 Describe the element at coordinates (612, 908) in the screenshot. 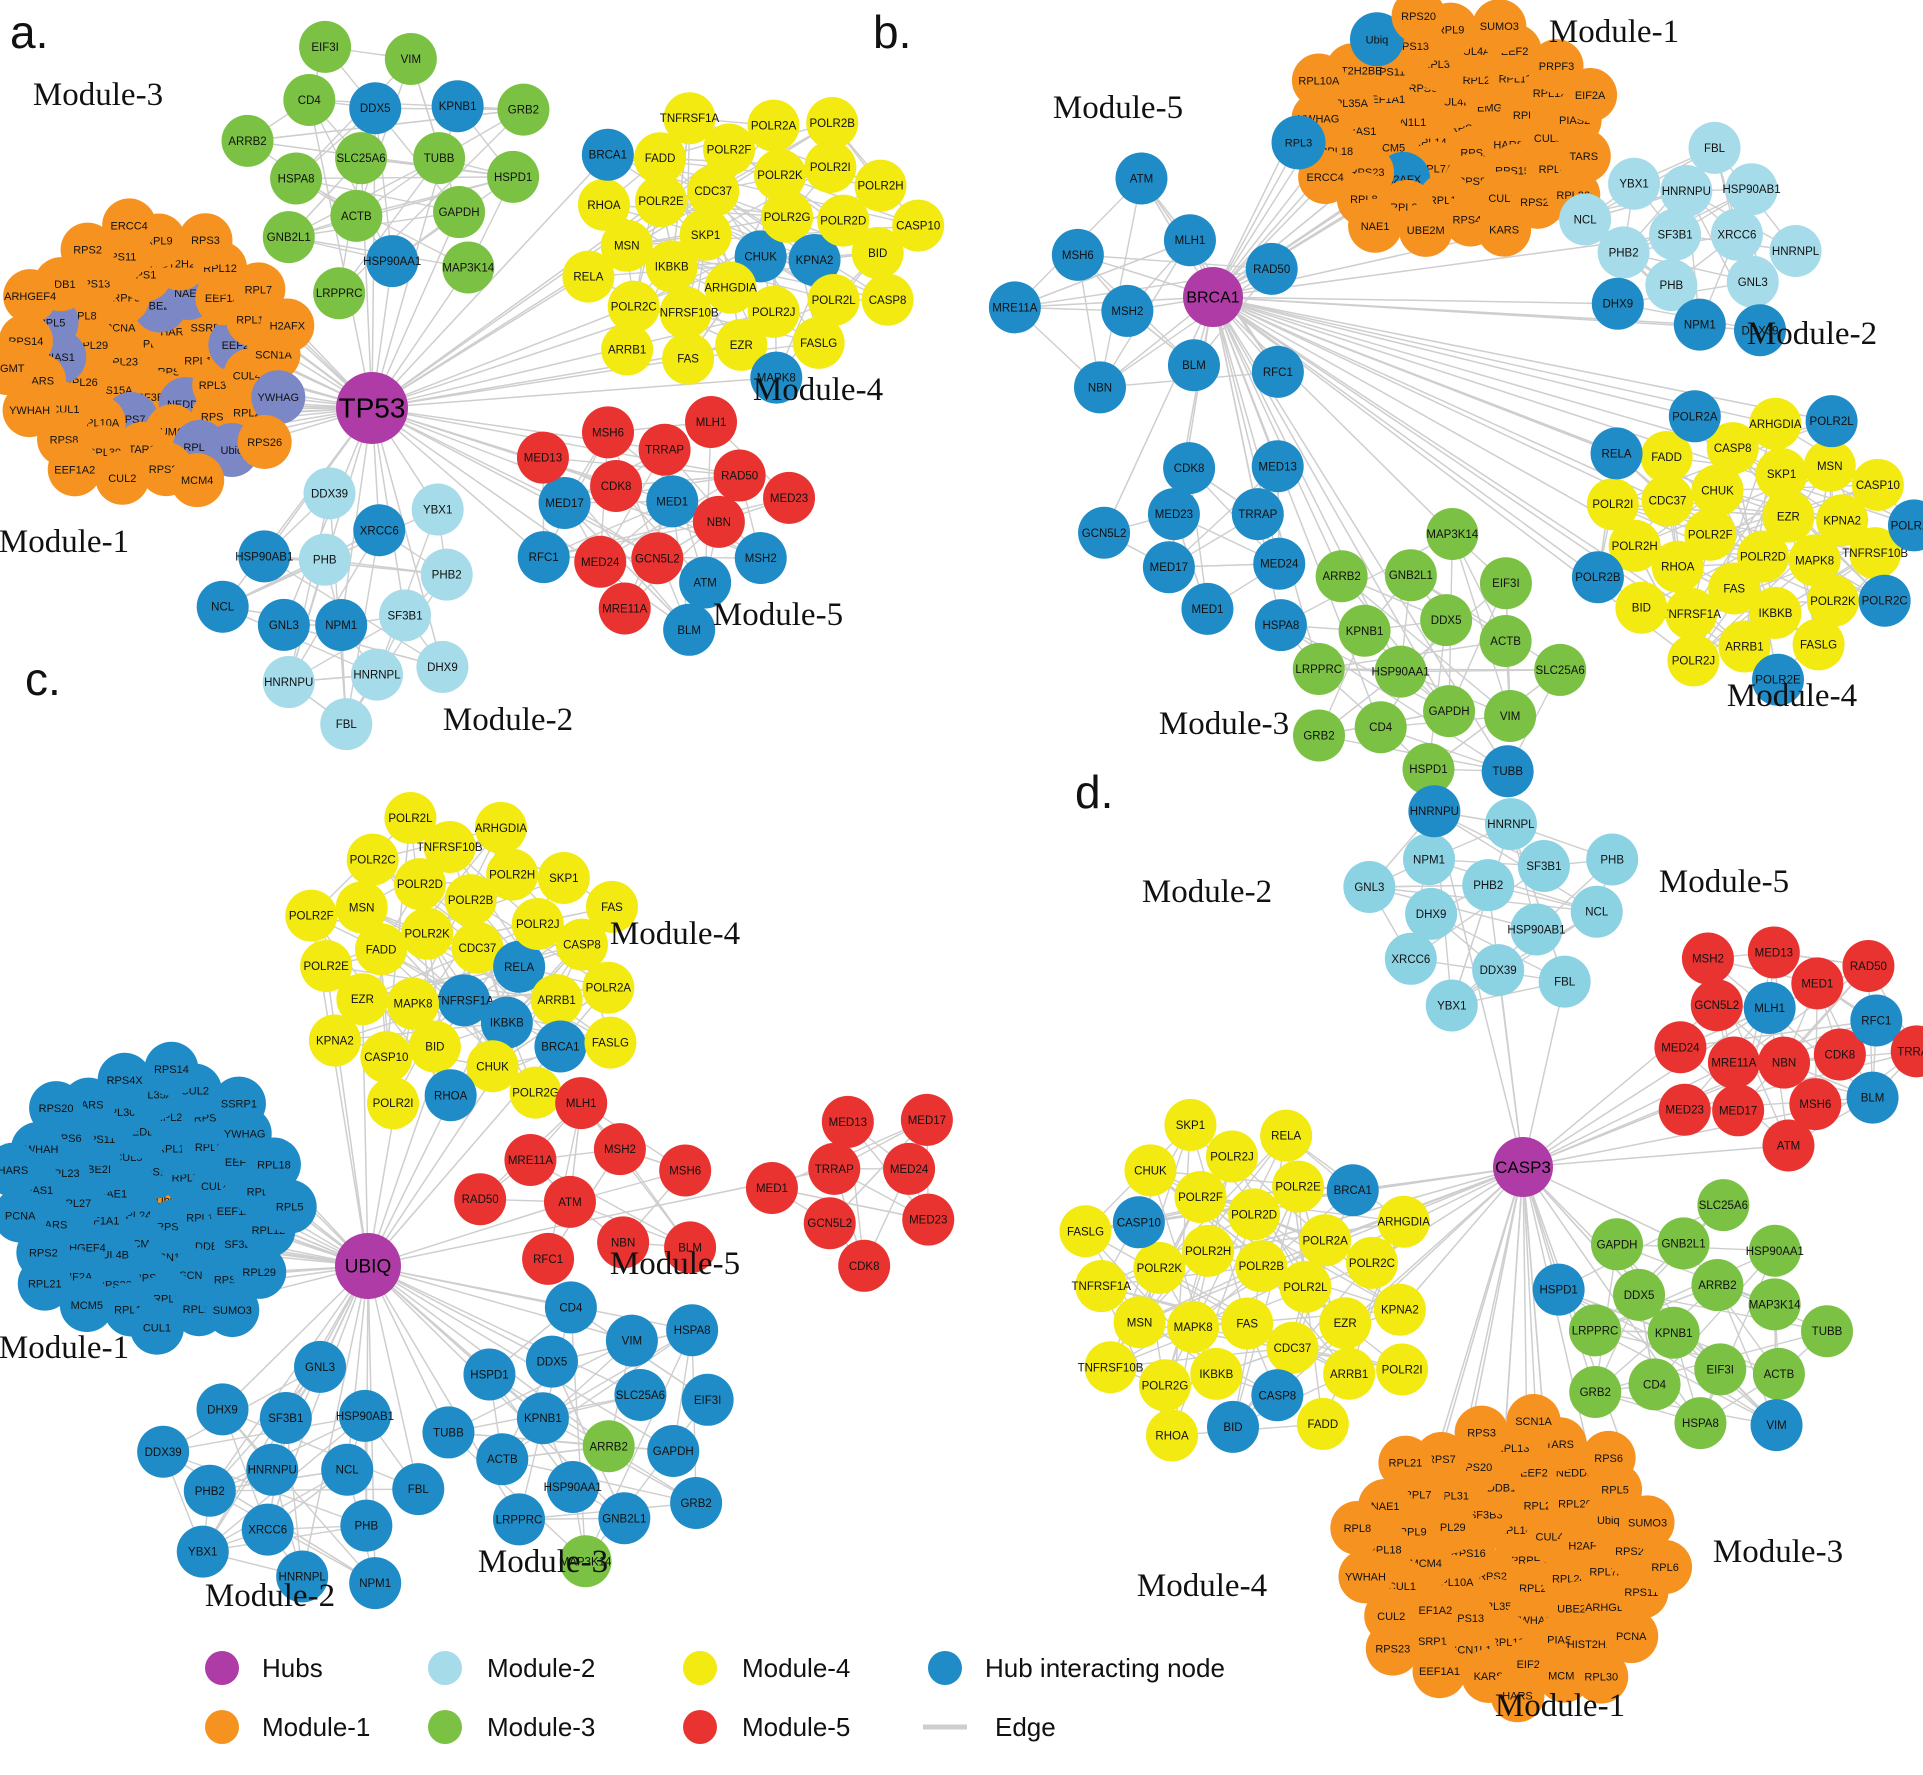

I see `node-label-FAS: FAS` at that location.